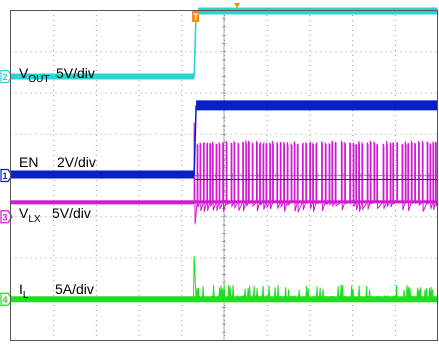  I want to click on vlx-scale: 5V/div, so click(71, 213).